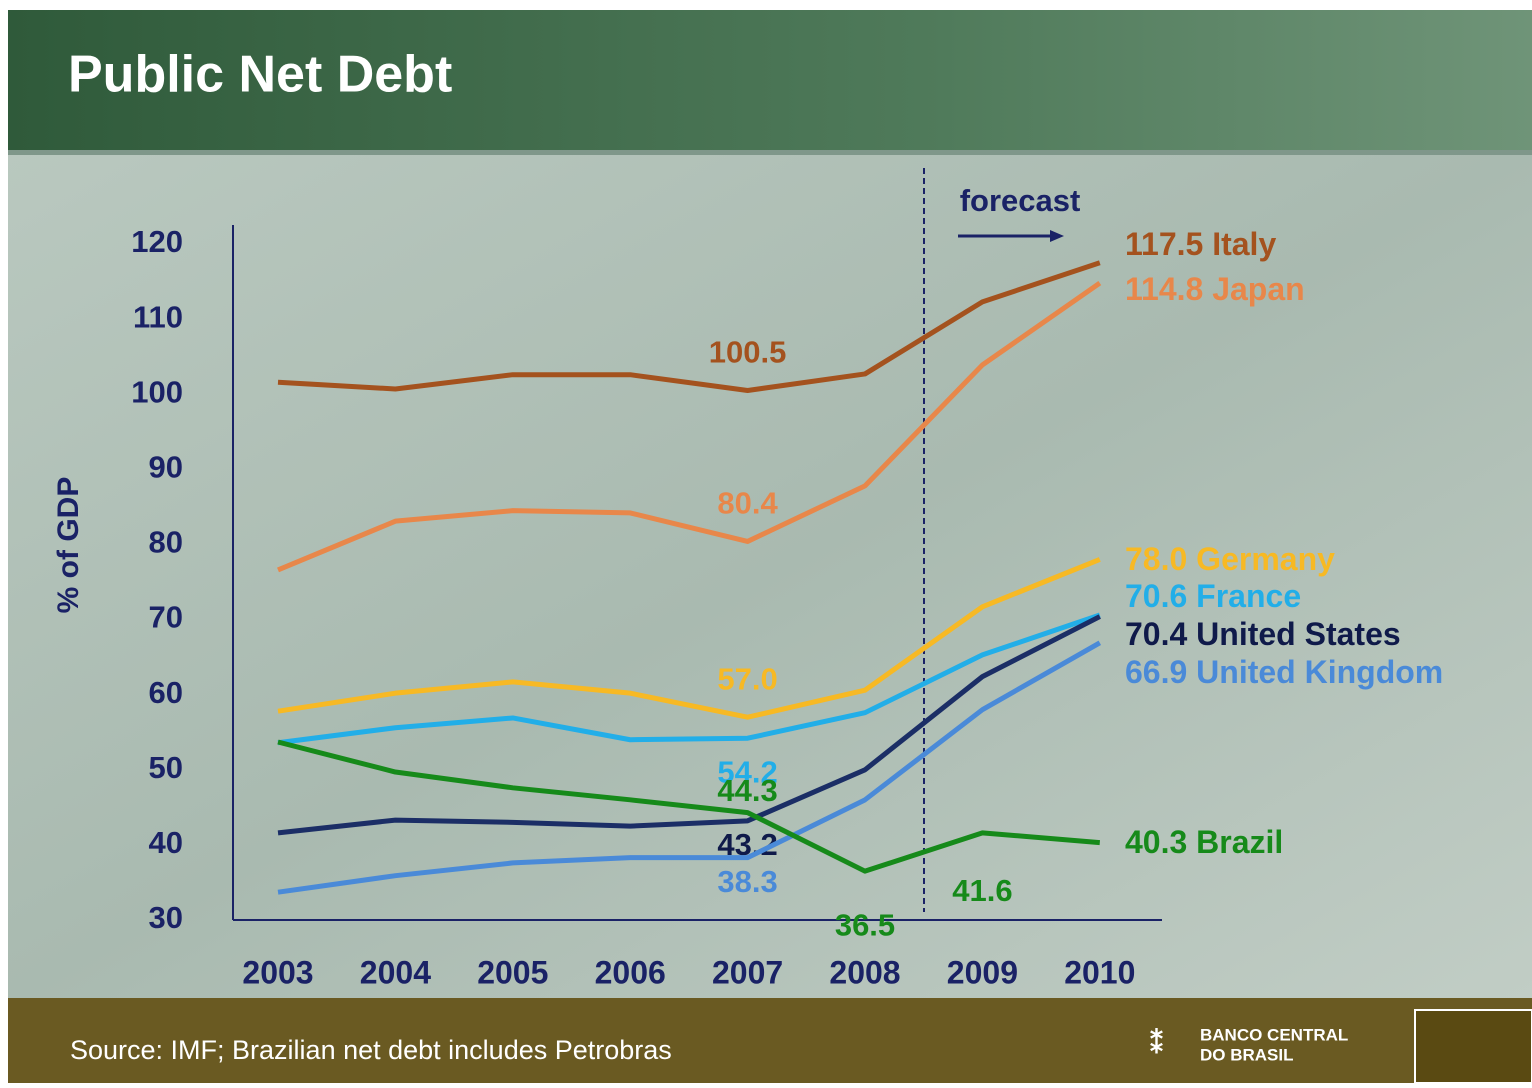 This screenshot has width=1532, height=1088. I want to click on value-label: 44.3, so click(747, 790).